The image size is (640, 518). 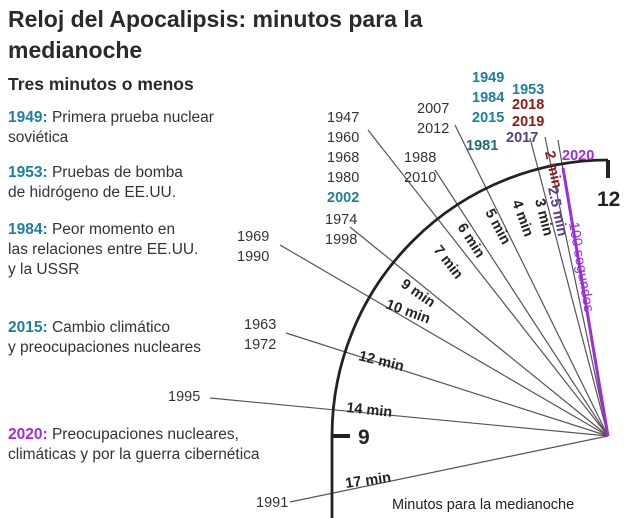 What do you see at coordinates (369, 410) in the screenshot?
I see `ring-label-14-min: 14 min` at bounding box center [369, 410].